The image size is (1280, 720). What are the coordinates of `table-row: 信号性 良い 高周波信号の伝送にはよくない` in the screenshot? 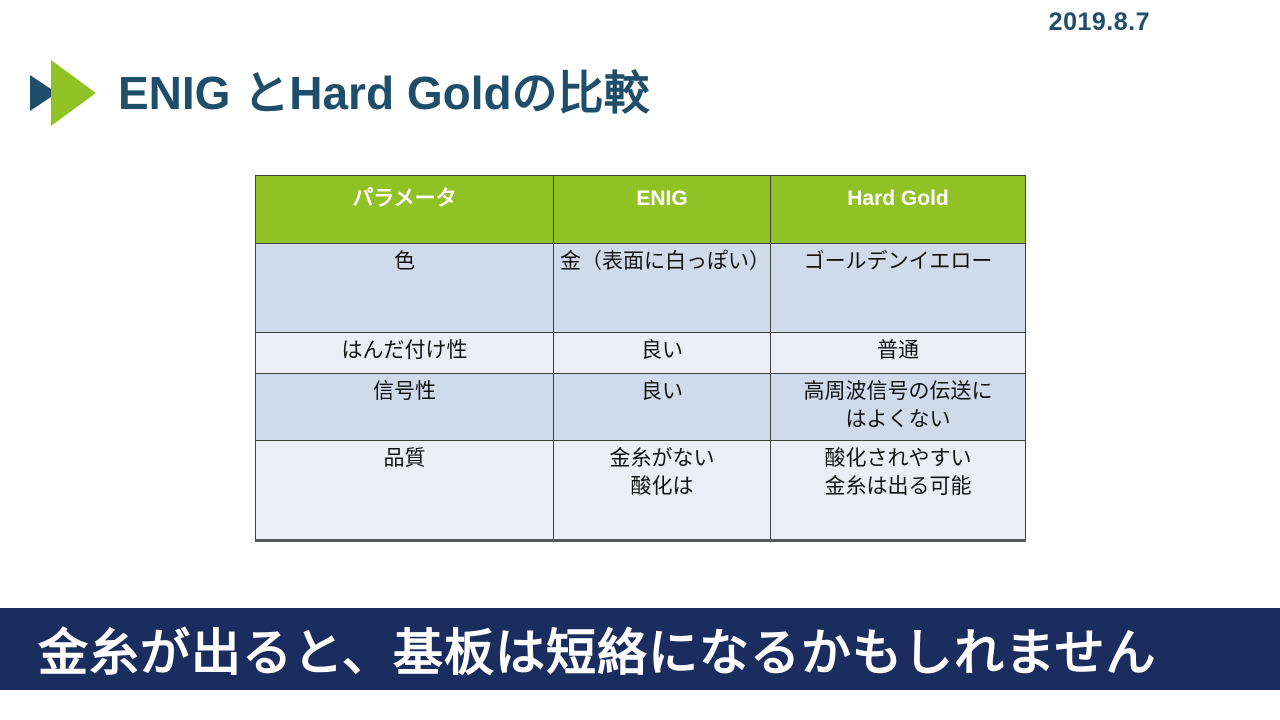 It's located at (640, 407).